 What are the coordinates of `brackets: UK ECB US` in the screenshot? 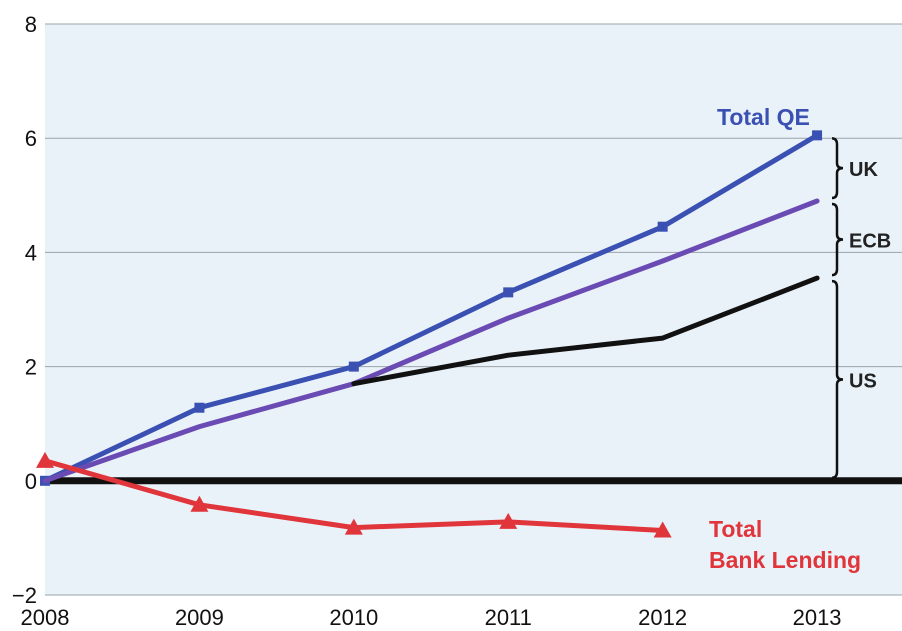 It's located at (861, 308).